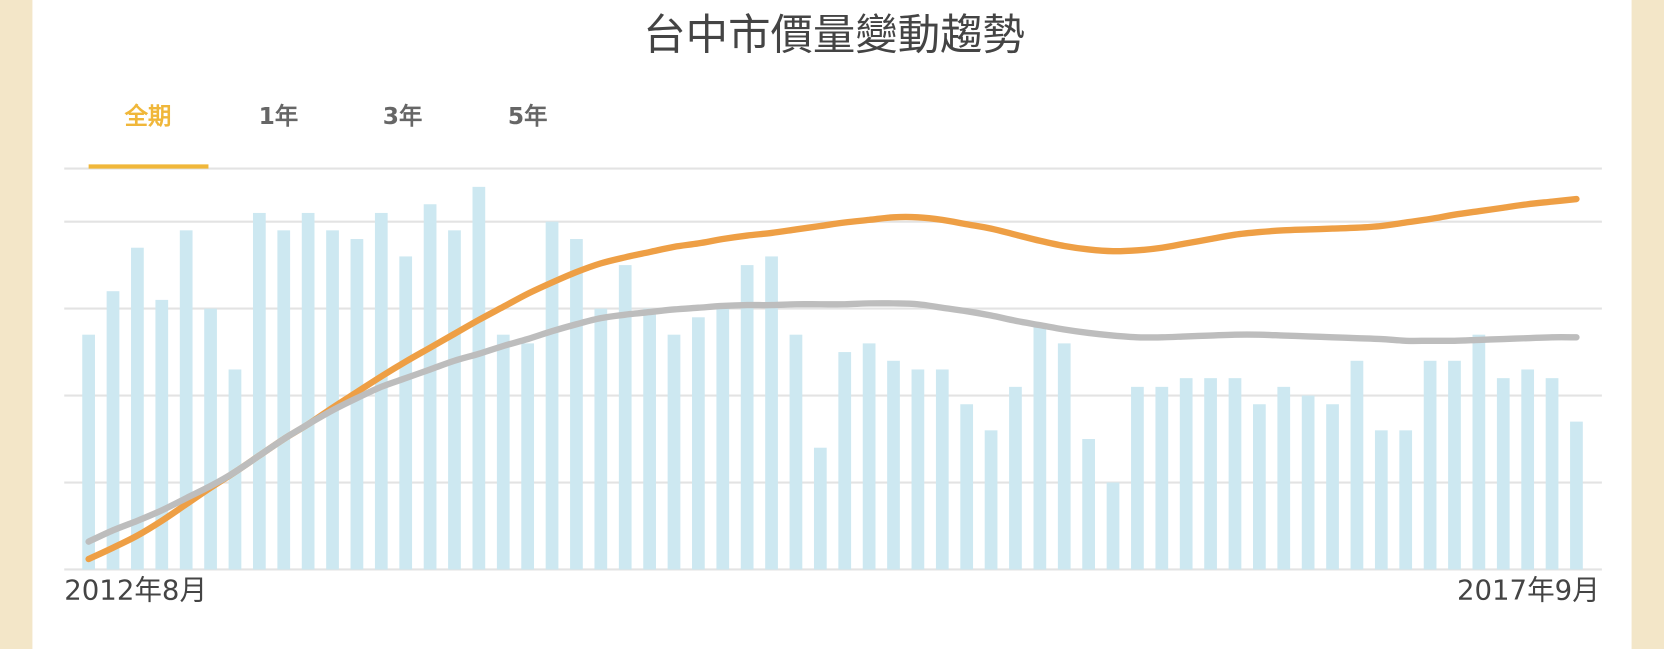 This screenshot has height=649, width=1664. What do you see at coordinates (403, 116) in the screenshot?
I see `tab: 3年` at bounding box center [403, 116].